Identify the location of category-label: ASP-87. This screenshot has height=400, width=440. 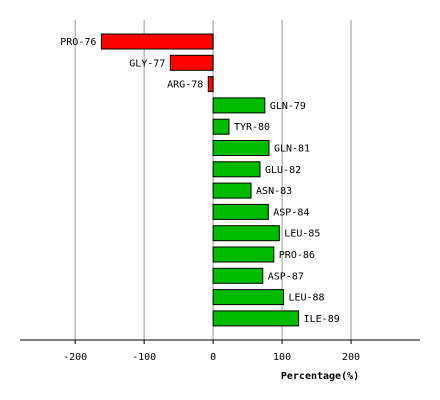
(286, 276).